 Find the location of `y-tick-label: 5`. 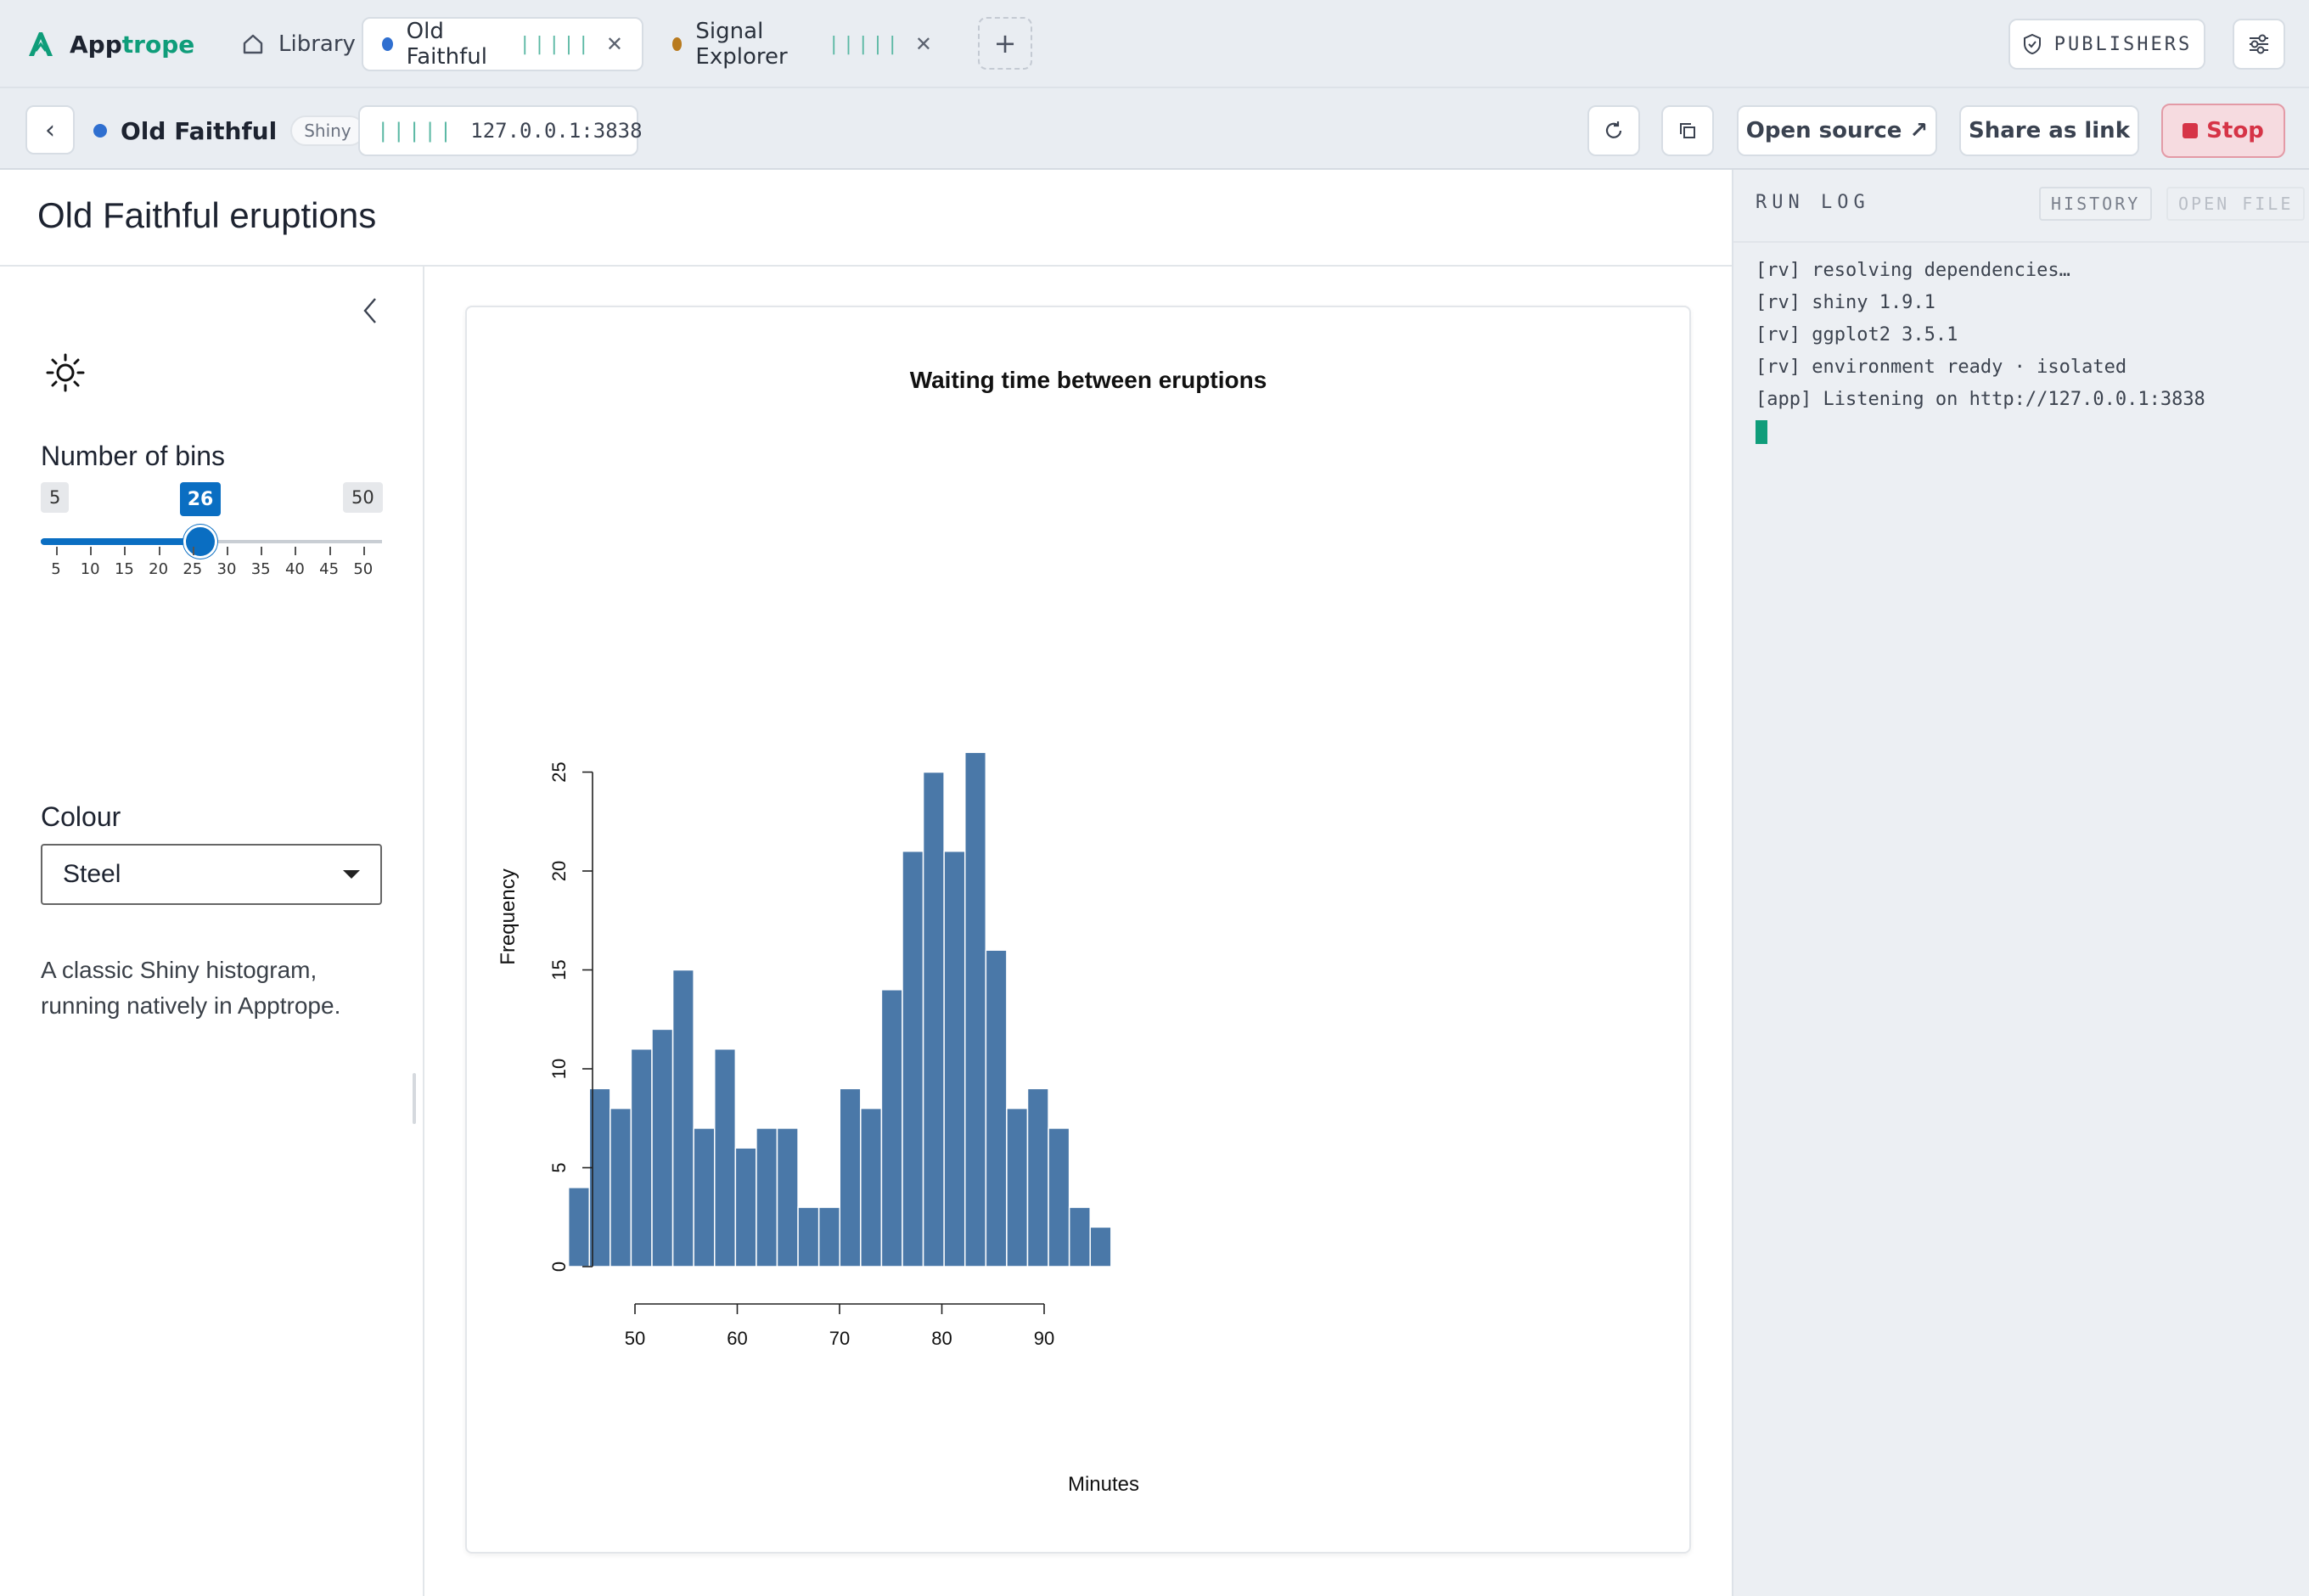

y-tick-label: 5 is located at coordinates (559, 1167).